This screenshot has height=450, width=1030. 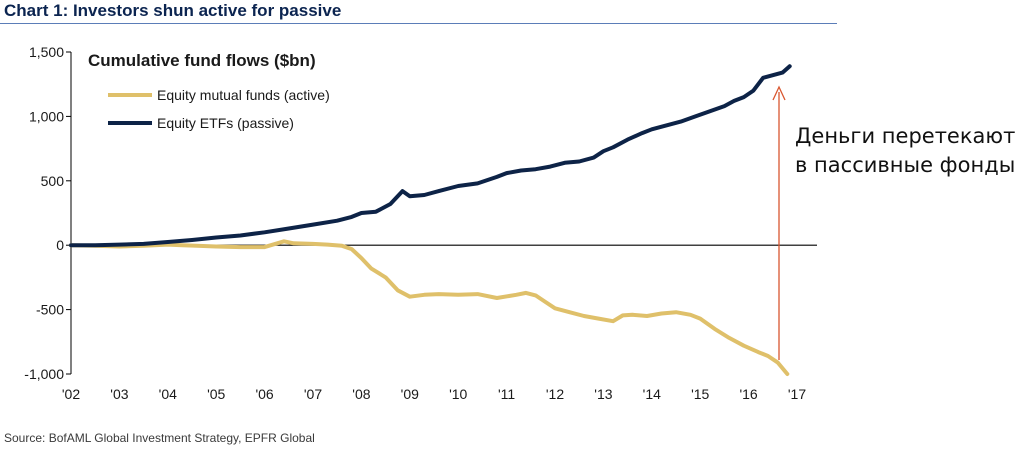 I want to click on x-tick-label: '17, so click(x=797, y=394).